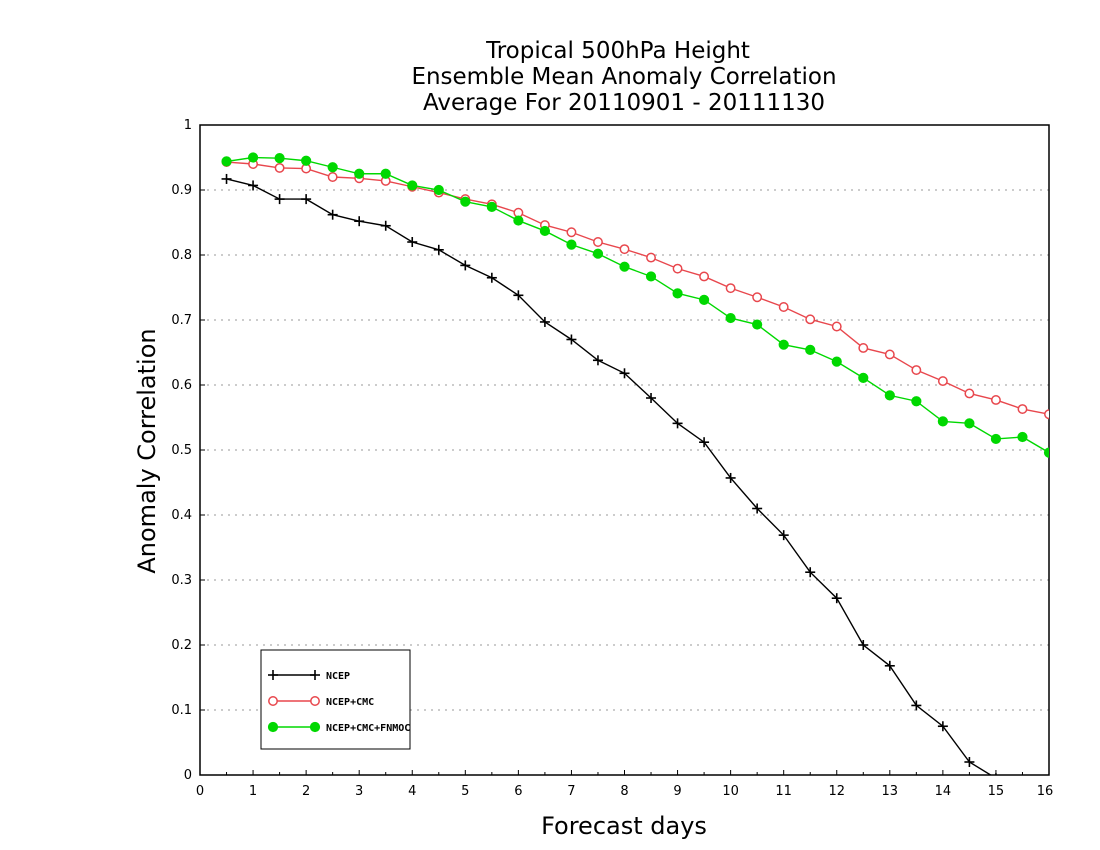 This screenshot has width=1100, height=850. I want to click on legend-box, so click(335, 699).